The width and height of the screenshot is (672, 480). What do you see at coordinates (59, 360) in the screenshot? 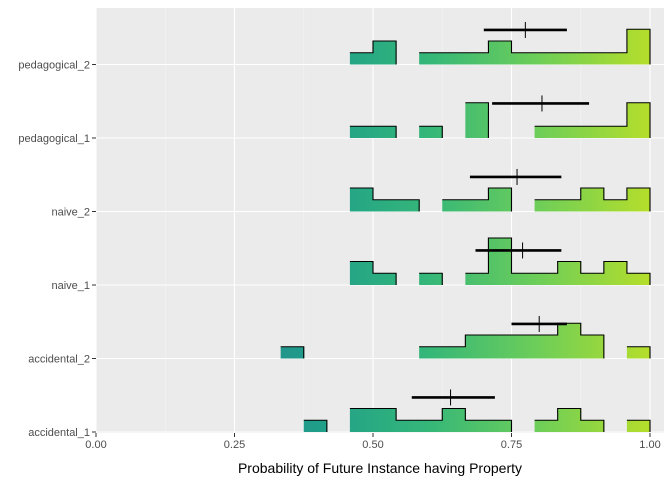
I see `y-tick-label: accidental_2` at bounding box center [59, 360].